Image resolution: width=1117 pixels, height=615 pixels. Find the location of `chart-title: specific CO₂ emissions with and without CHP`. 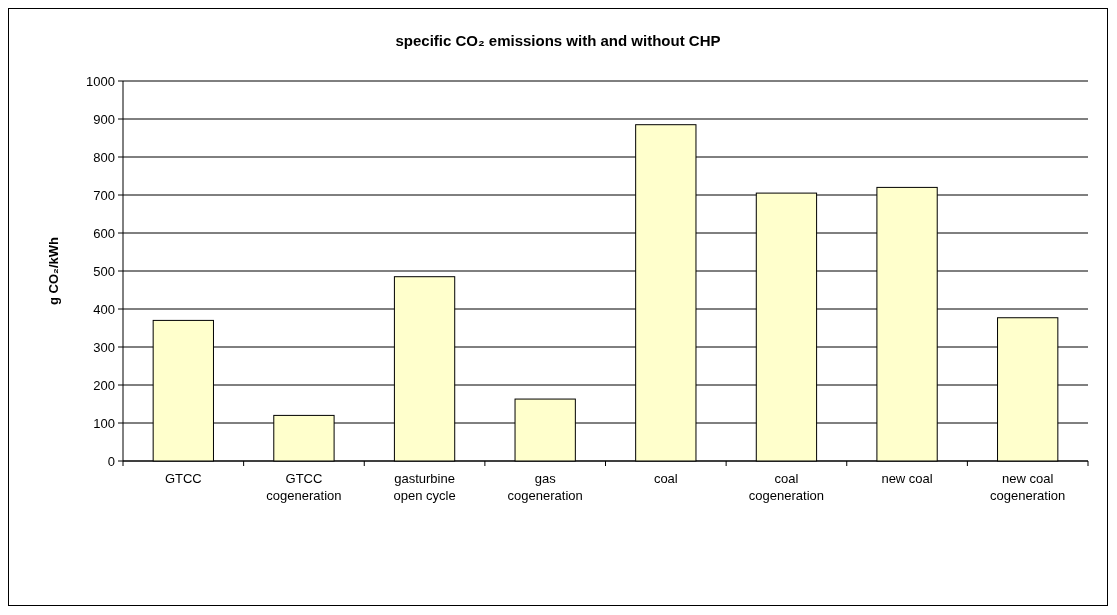

chart-title: specific CO₂ emissions with and without CHP is located at coordinates (558, 40).